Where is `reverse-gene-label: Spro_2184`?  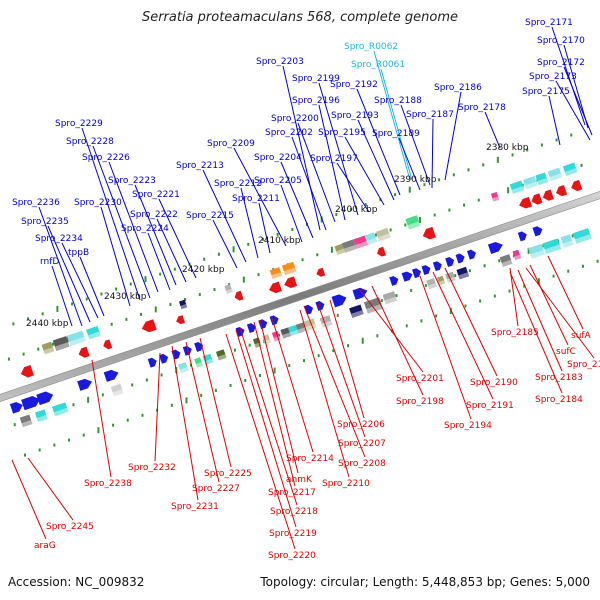
reverse-gene-label: Spro_2184 is located at coordinates (559, 400).